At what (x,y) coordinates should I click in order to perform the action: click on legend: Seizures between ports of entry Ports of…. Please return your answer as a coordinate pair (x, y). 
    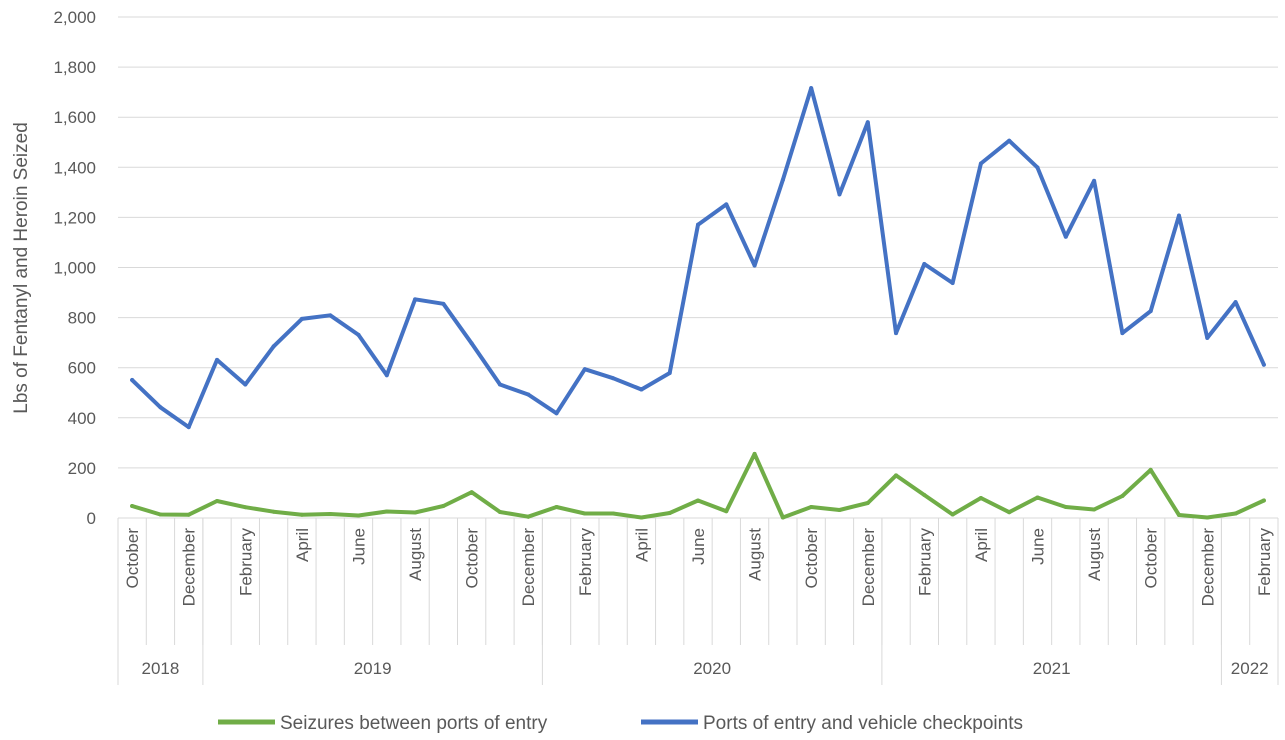
    Looking at the image, I should click on (620, 723).